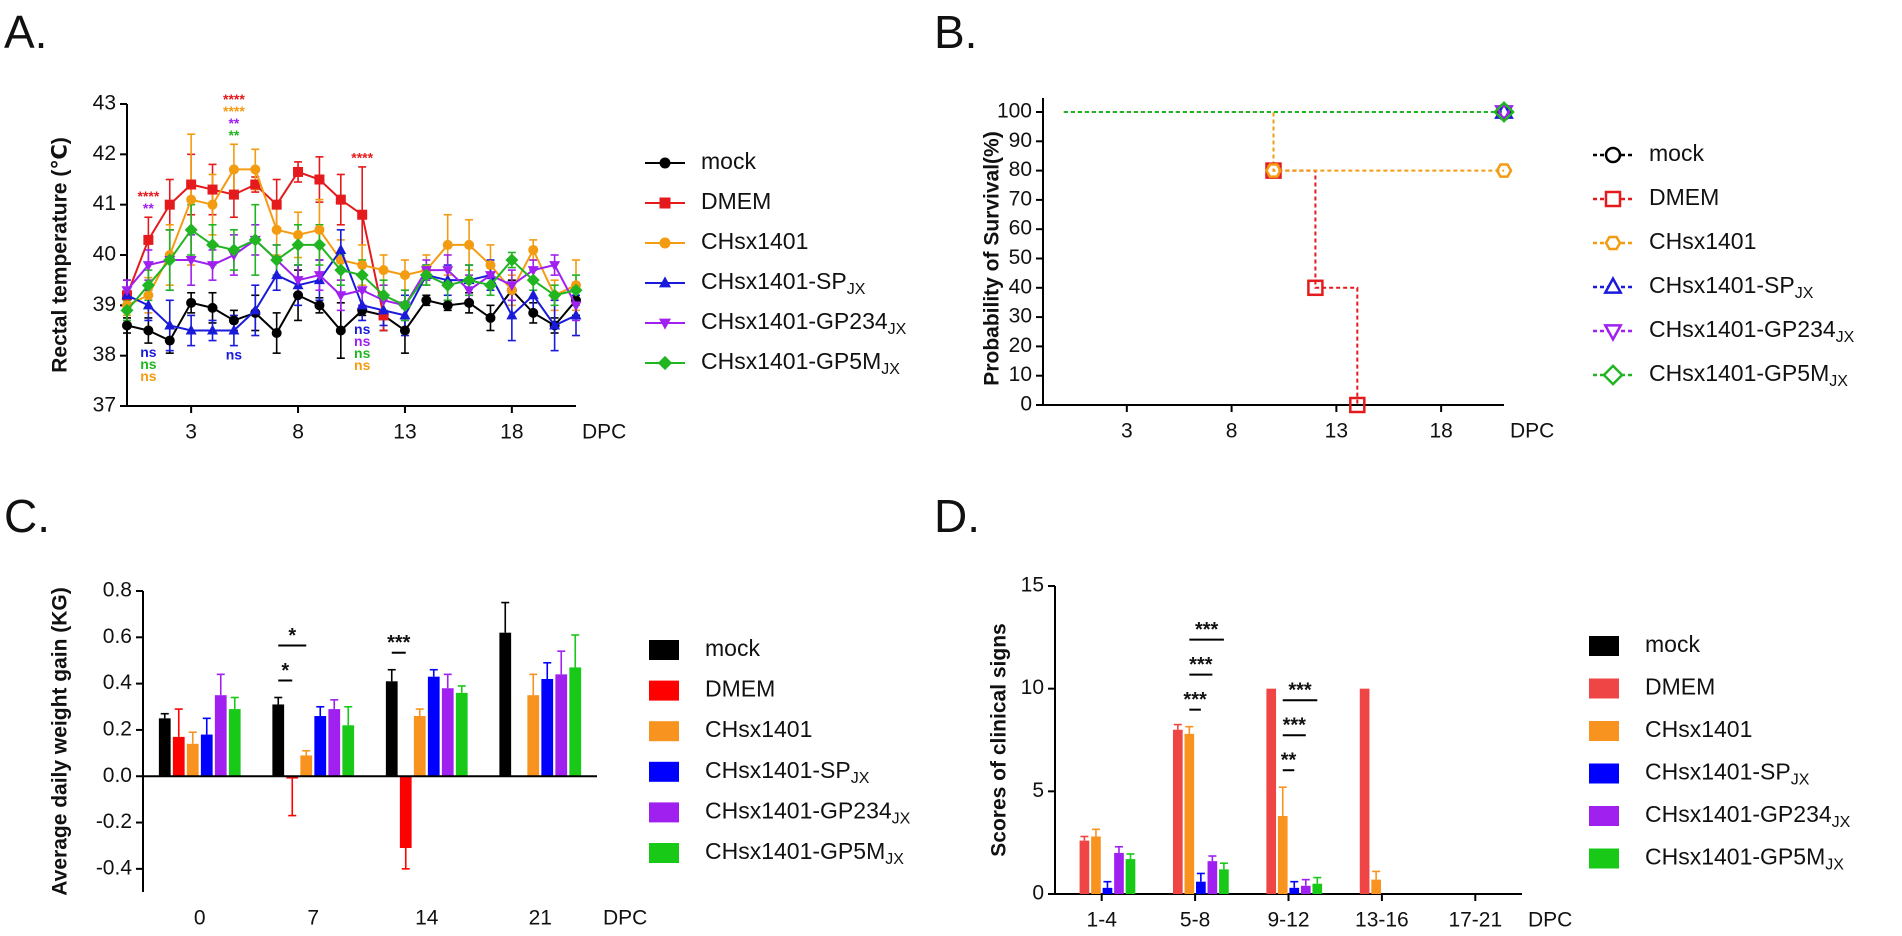 The image size is (1902, 936). I want to click on legend-name: CHsx1401, so click(1702, 241).